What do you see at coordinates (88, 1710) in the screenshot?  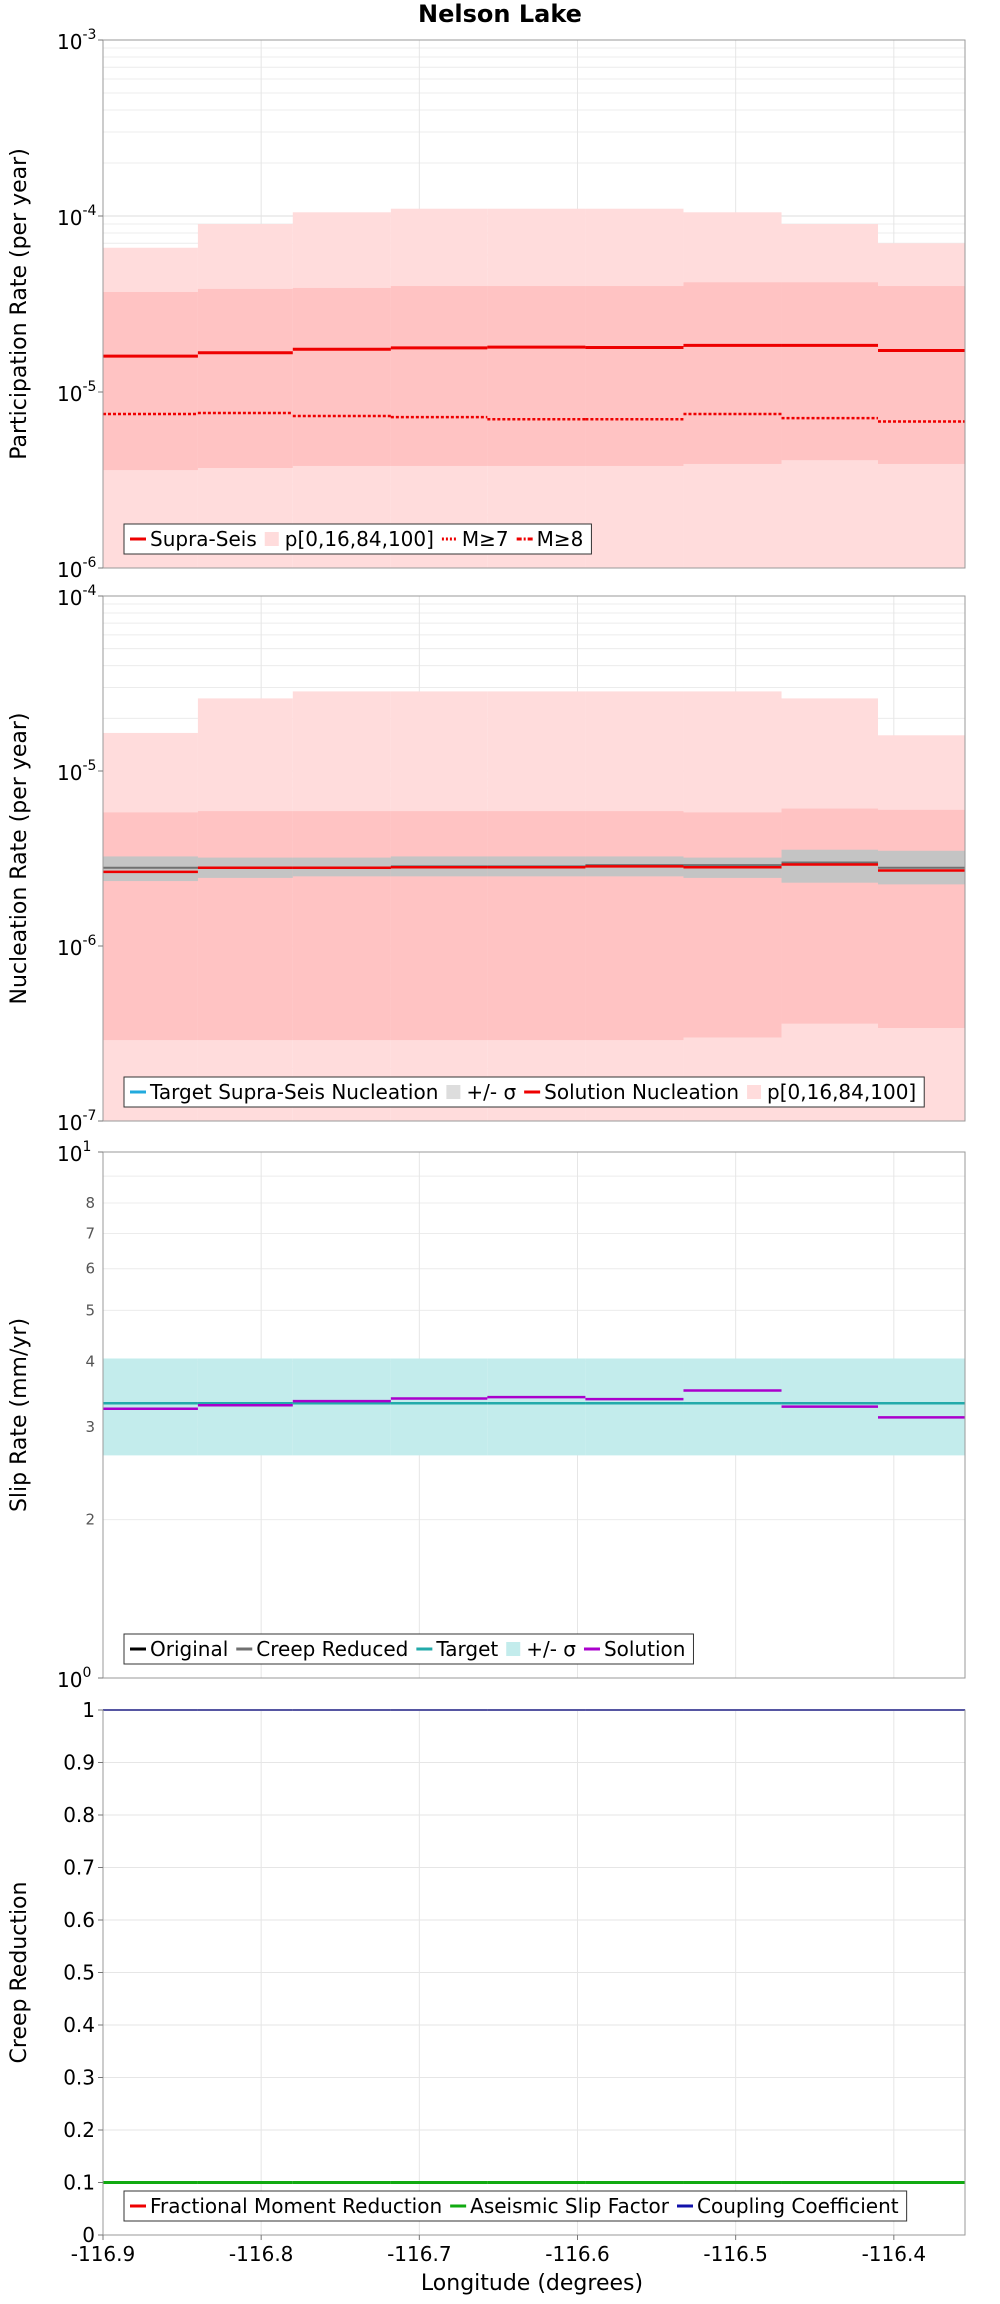 I see `y-tick-label: 1` at bounding box center [88, 1710].